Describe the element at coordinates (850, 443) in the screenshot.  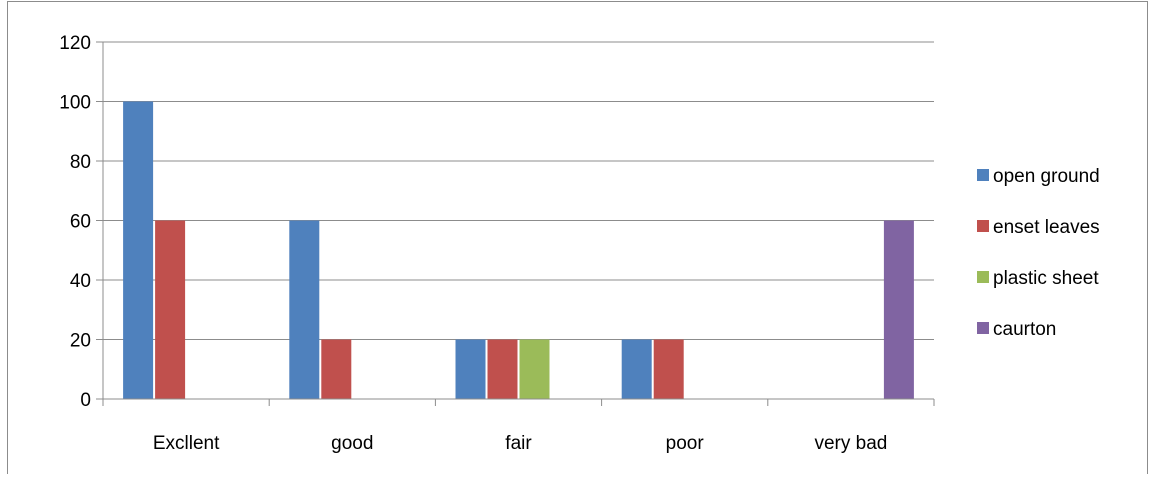
I see `x-category-label: very bad` at that location.